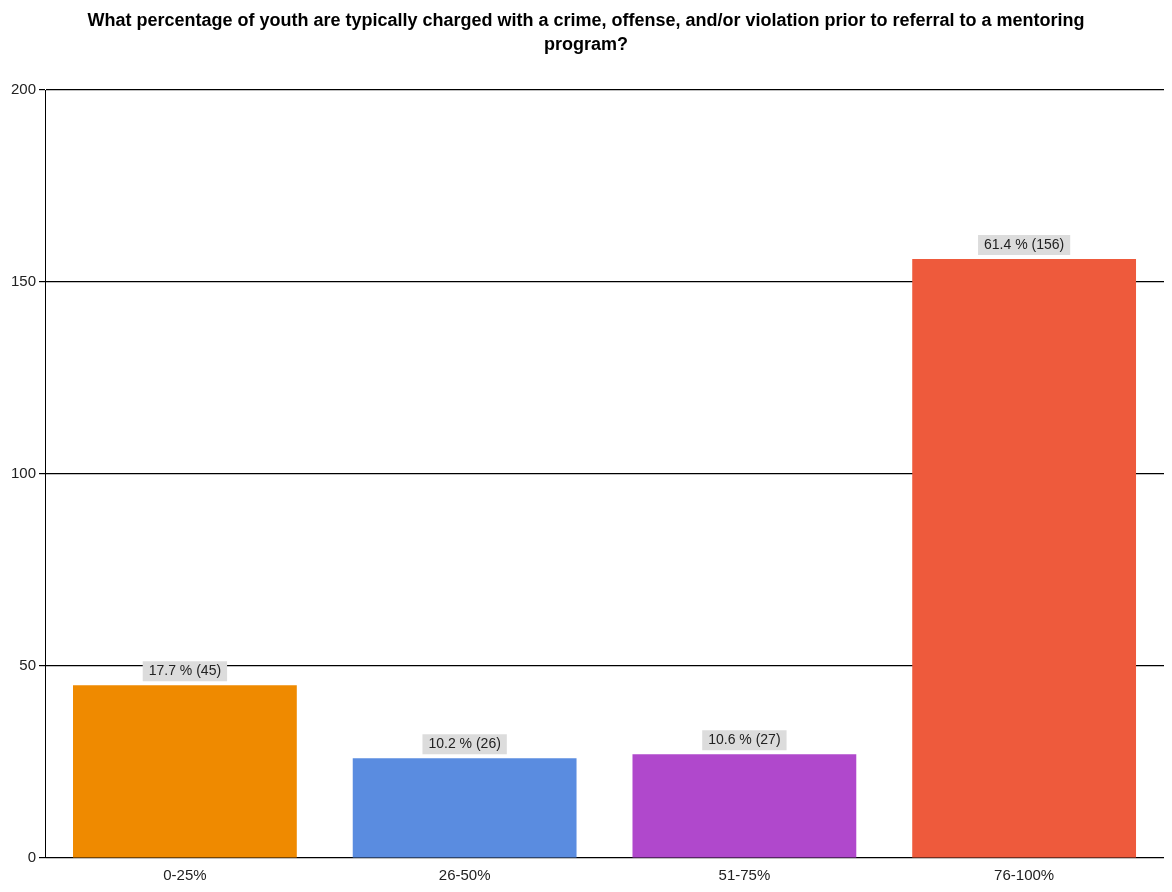  What do you see at coordinates (586, 32) in the screenshot?
I see `chart-title: What percentage of youth are typically charged with a crime, offense, and/or violation prior to referral to a mentoring program?` at bounding box center [586, 32].